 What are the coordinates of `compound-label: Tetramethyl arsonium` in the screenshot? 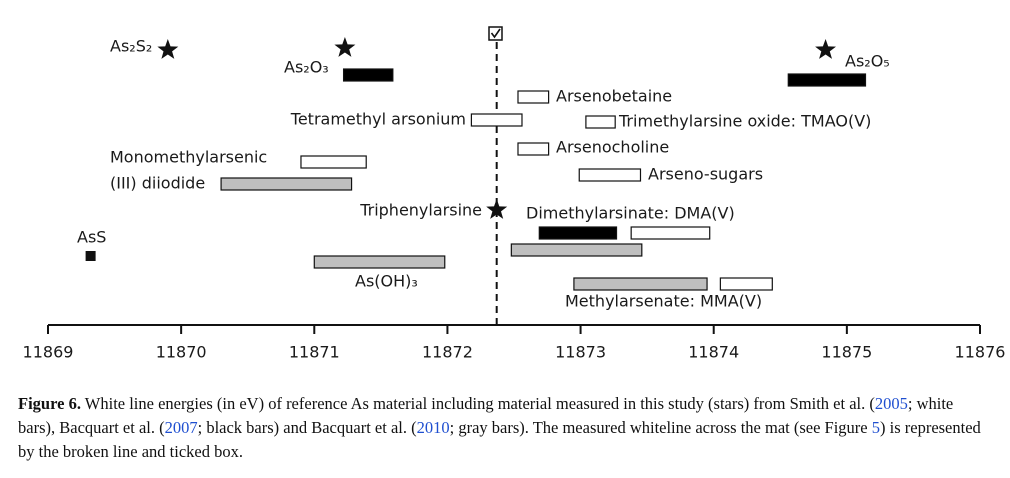 It's located at (378, 119).